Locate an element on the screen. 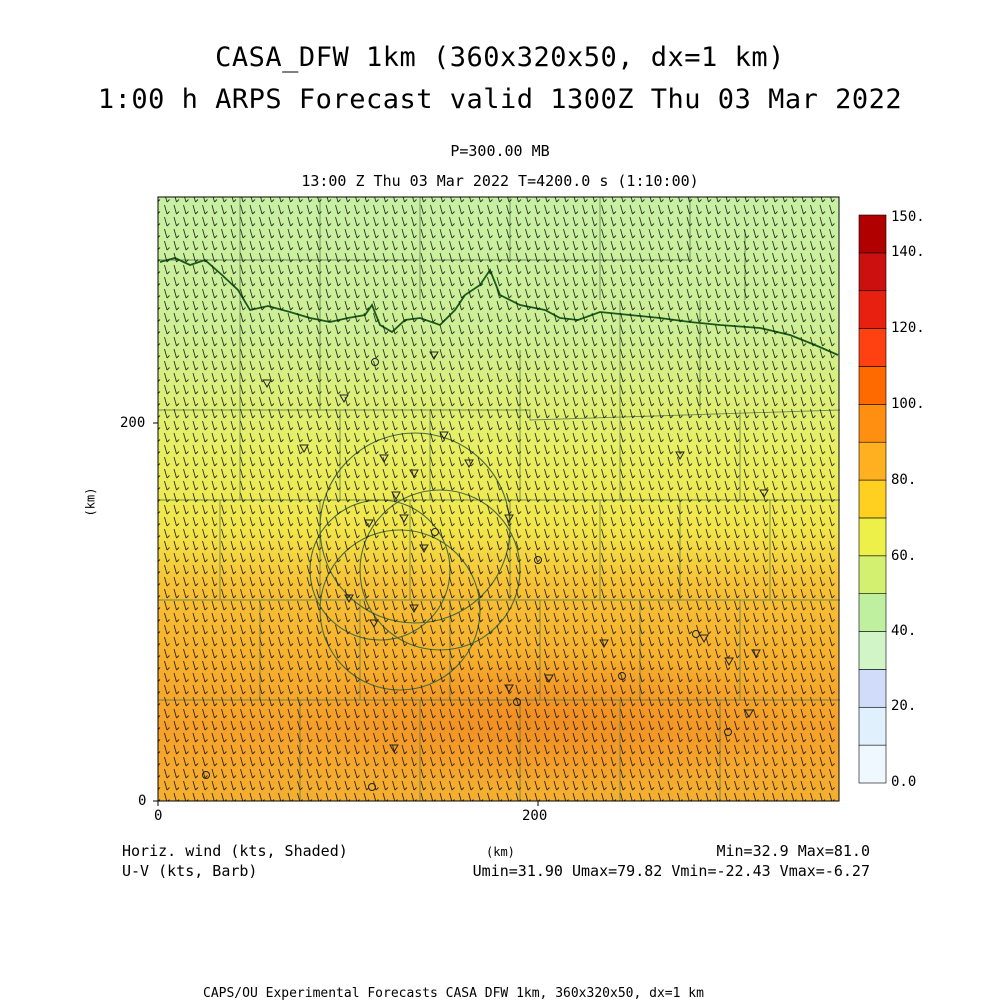 The height and width of the screenshot is (1001, 1000). chart-title: CASA_DFW 1km (360x320x50, dx=1 km) is located at coordinates (500, 57).